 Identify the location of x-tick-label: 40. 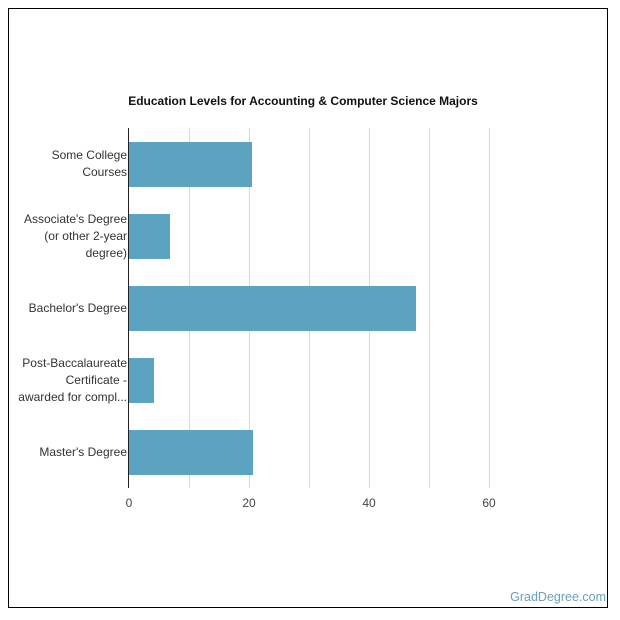
(369, 503).